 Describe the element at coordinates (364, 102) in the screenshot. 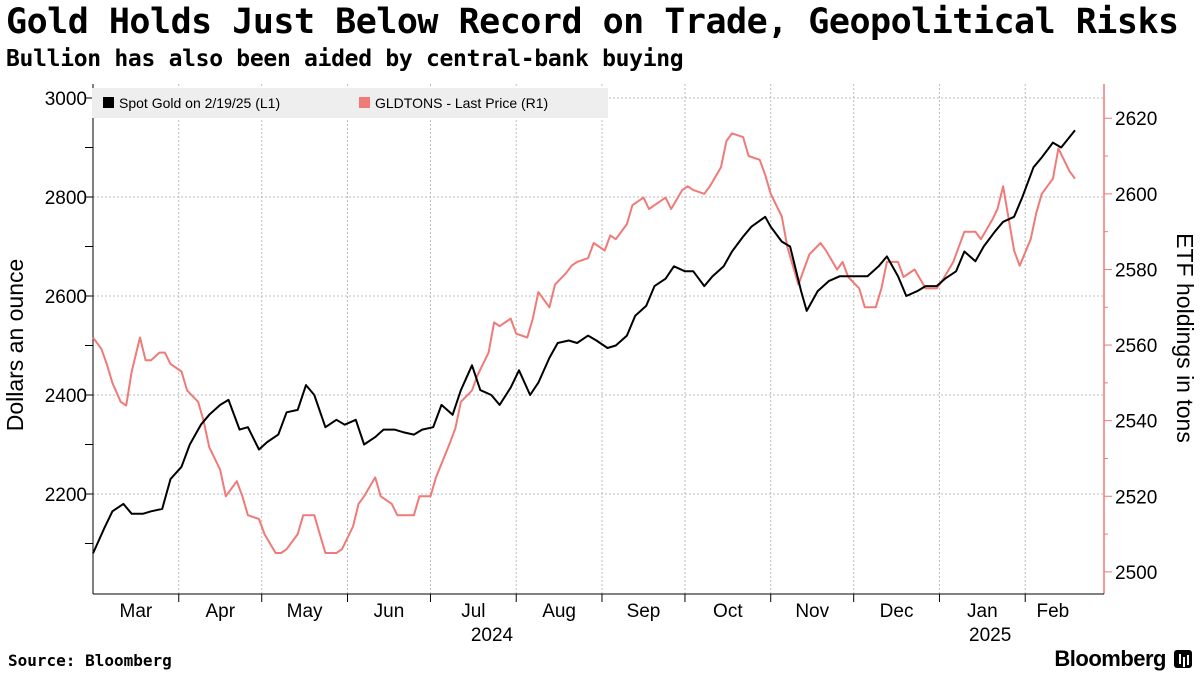

I see `legend-swatch-etf` at that location.